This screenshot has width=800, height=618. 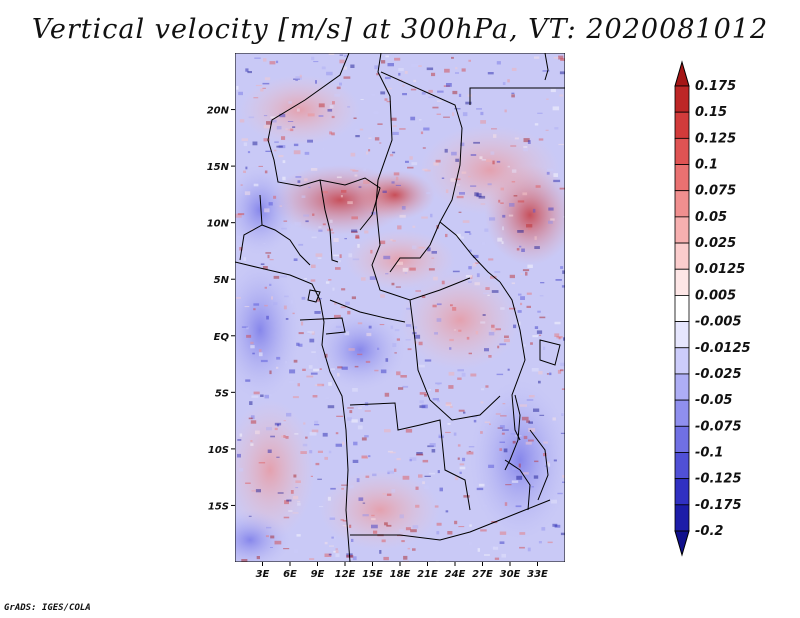 What do you see at coordinates (482, 574) in the screenshot?
I see `x-tick-label: 27E` at bounding box center [482, 574].